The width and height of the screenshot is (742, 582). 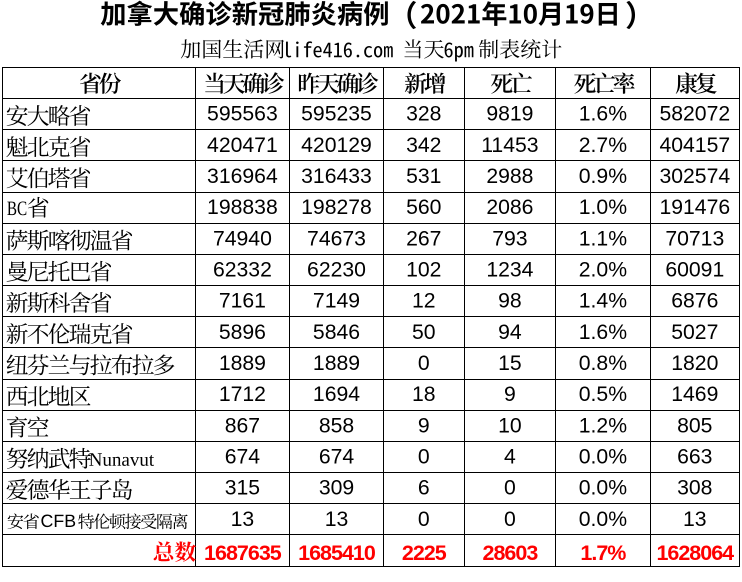 What do you see at coordinates (423, 145) in the screenshot?
I see `svg-text: 342` at bounding box center [423, 145].